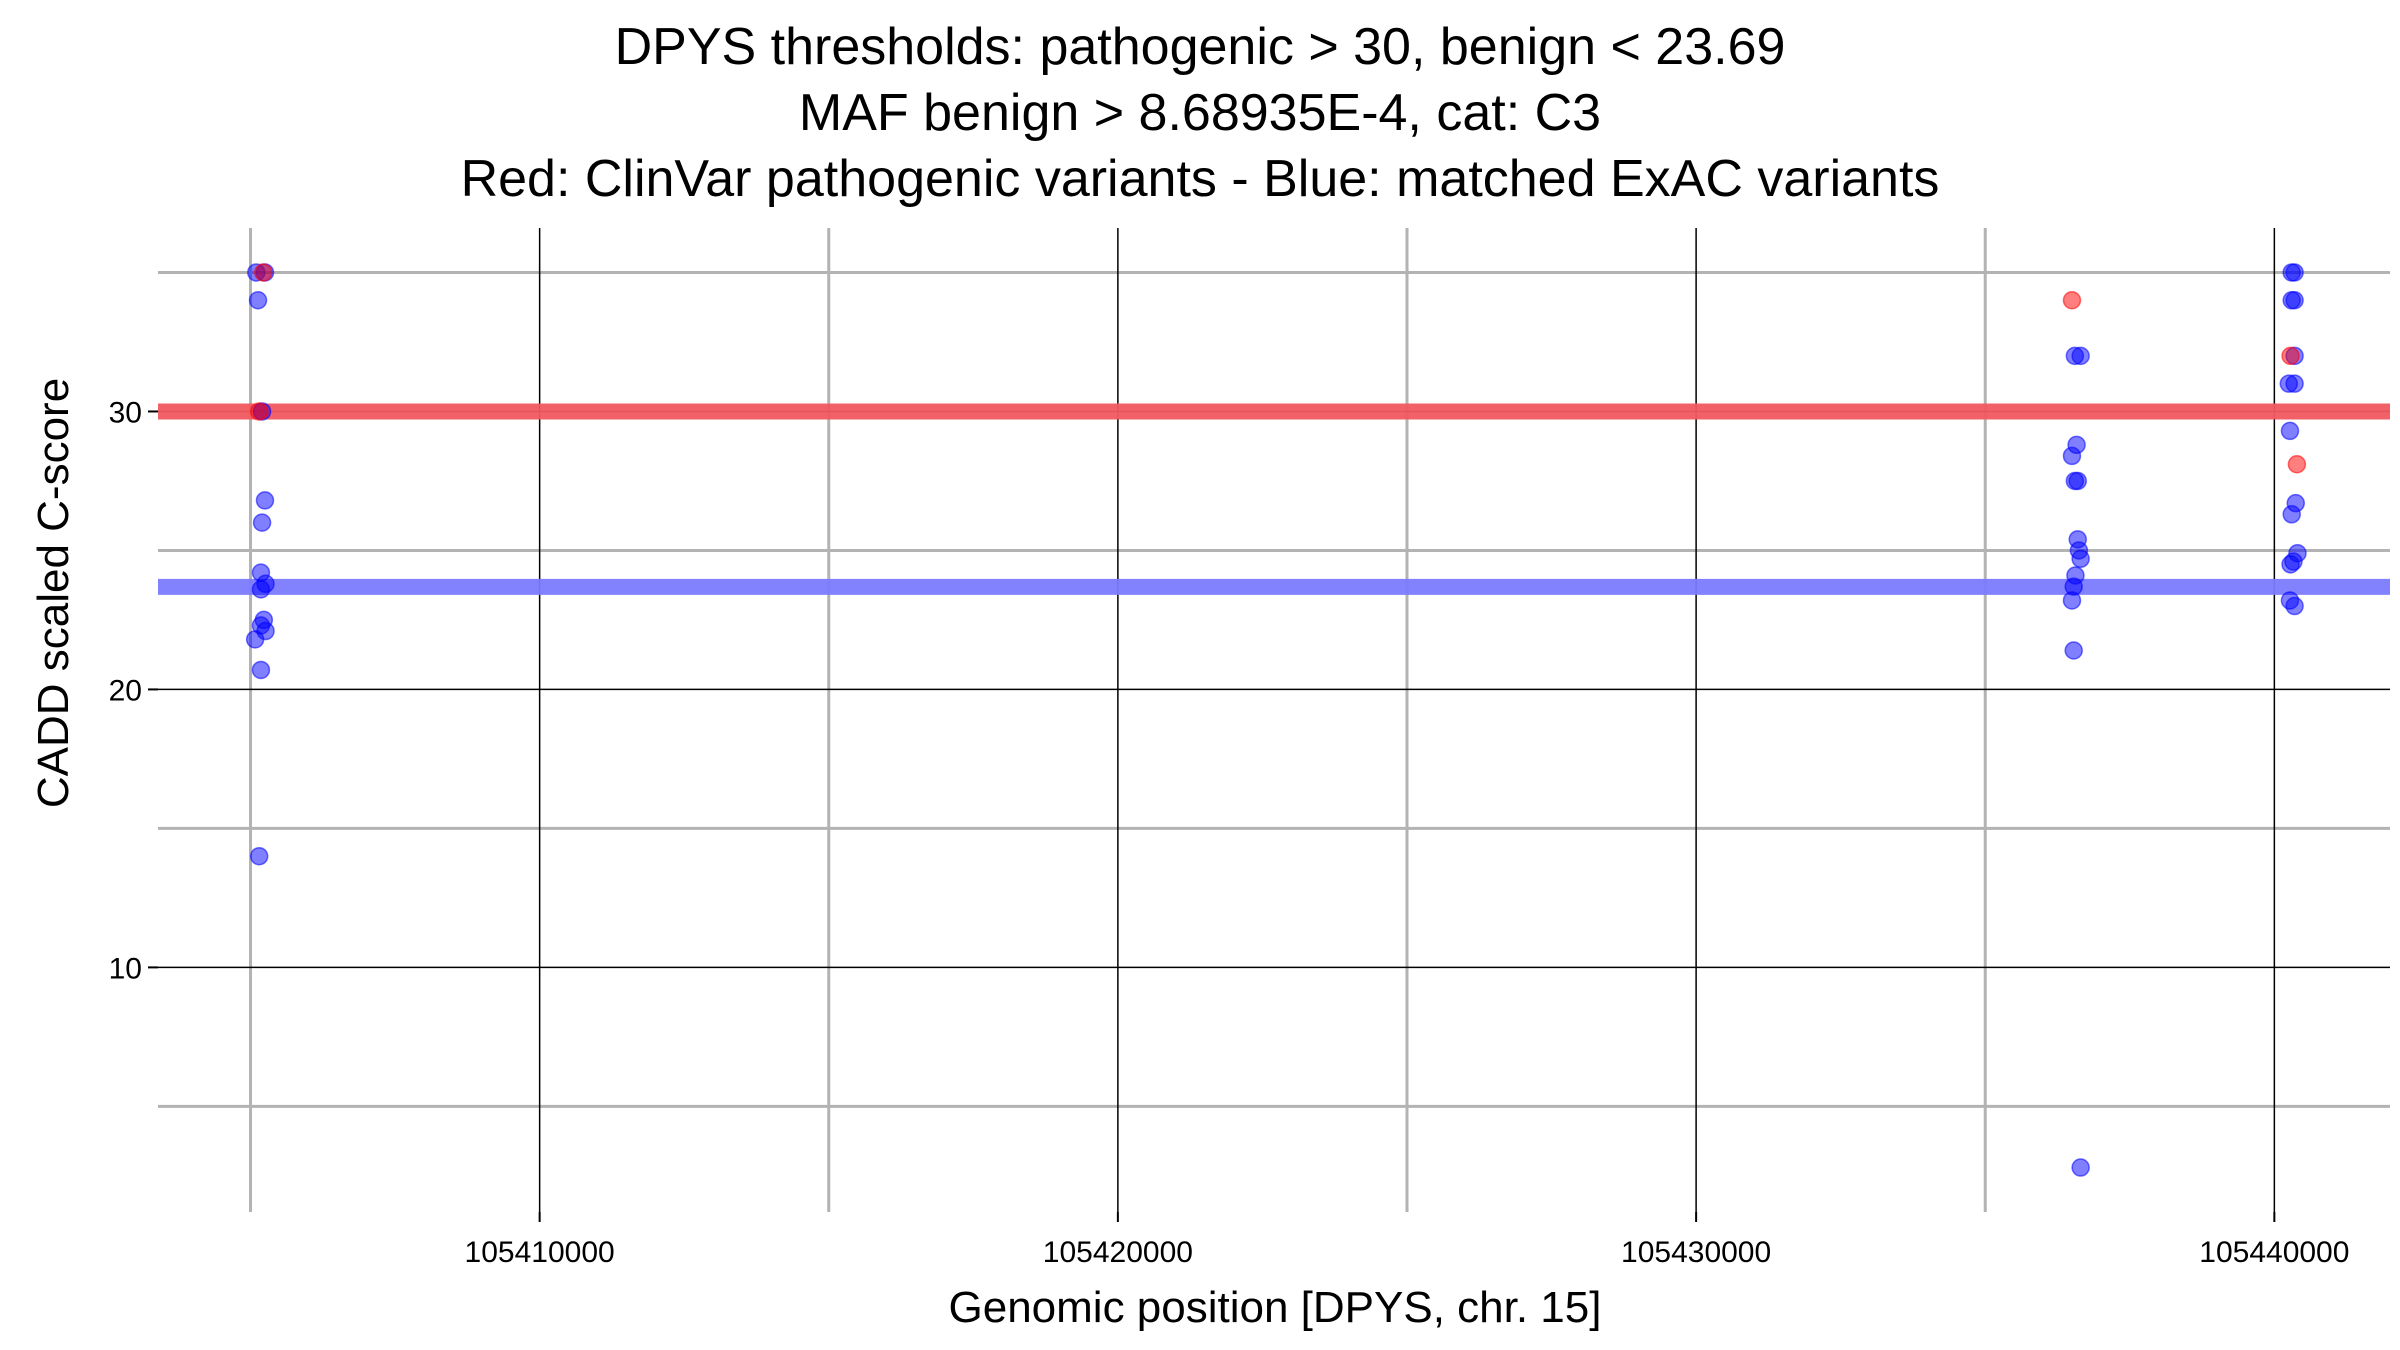  I want to click on x-tick-label: 105410000, so click(540, 1252).